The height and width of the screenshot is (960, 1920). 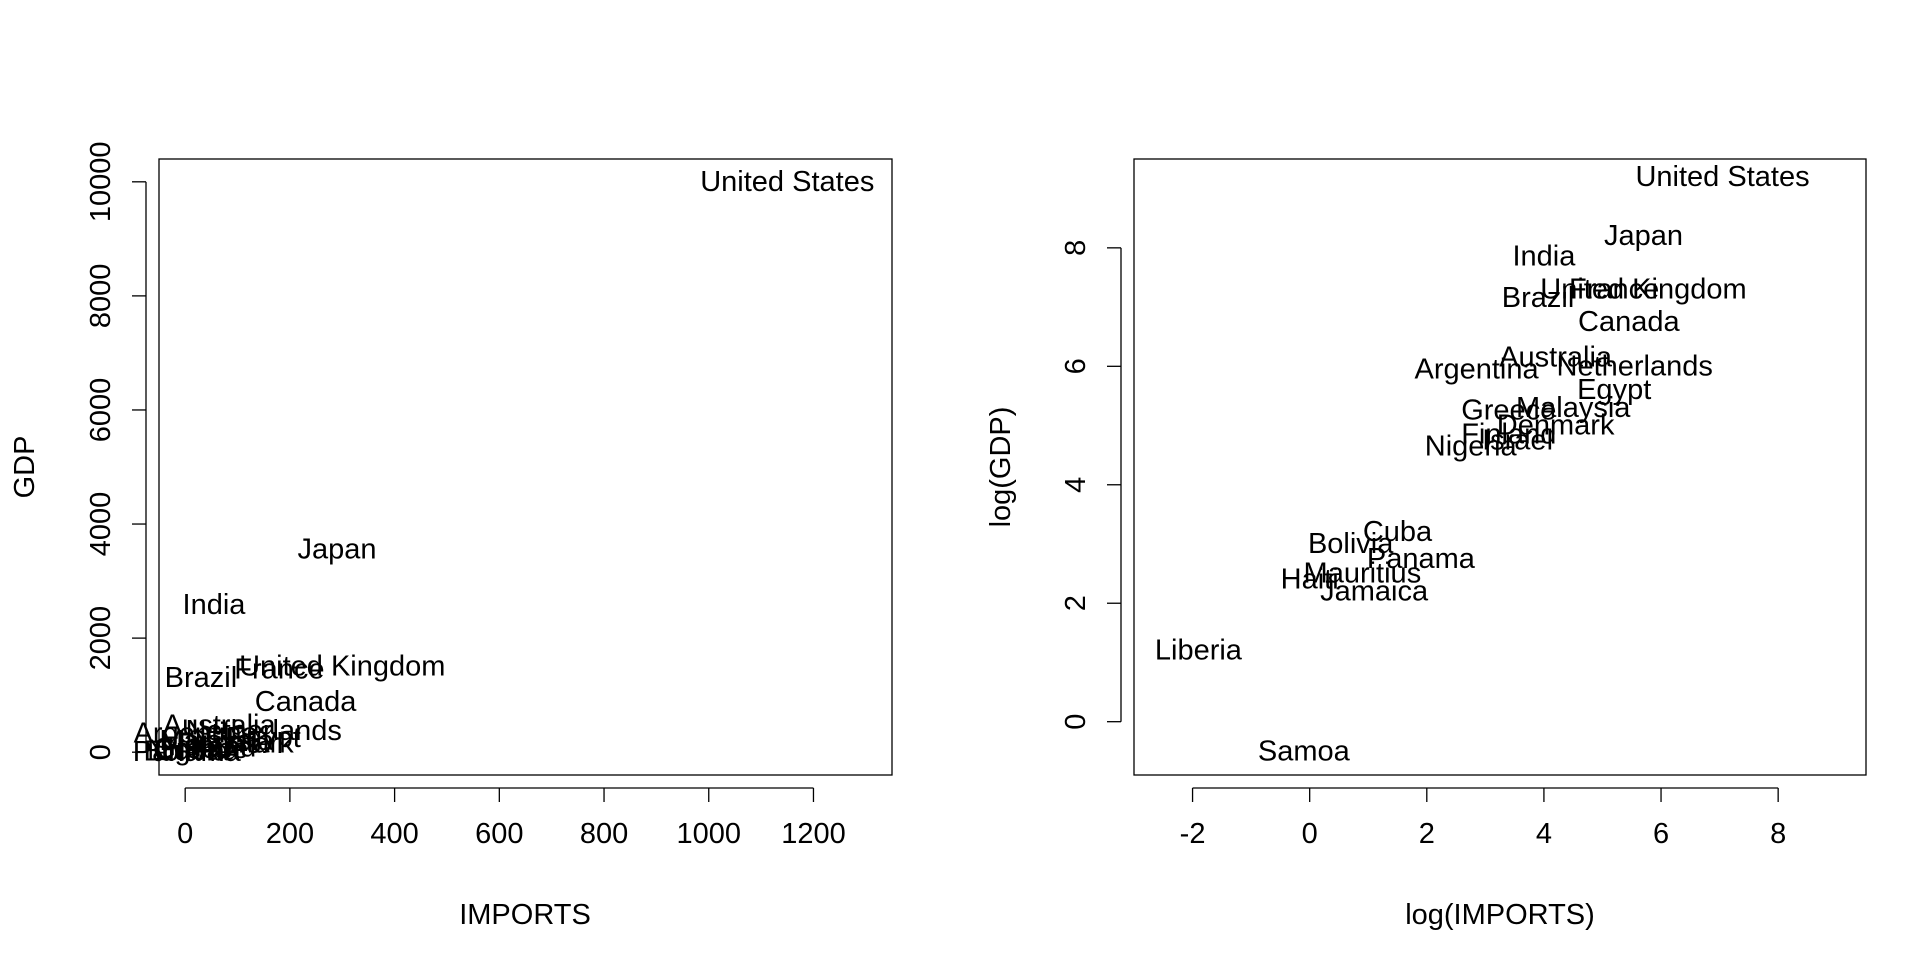 What do you see at coordinates (1076, 485) in the screenshot?
I see `y-tick-label: 4` at bounding box center [1076, 485].